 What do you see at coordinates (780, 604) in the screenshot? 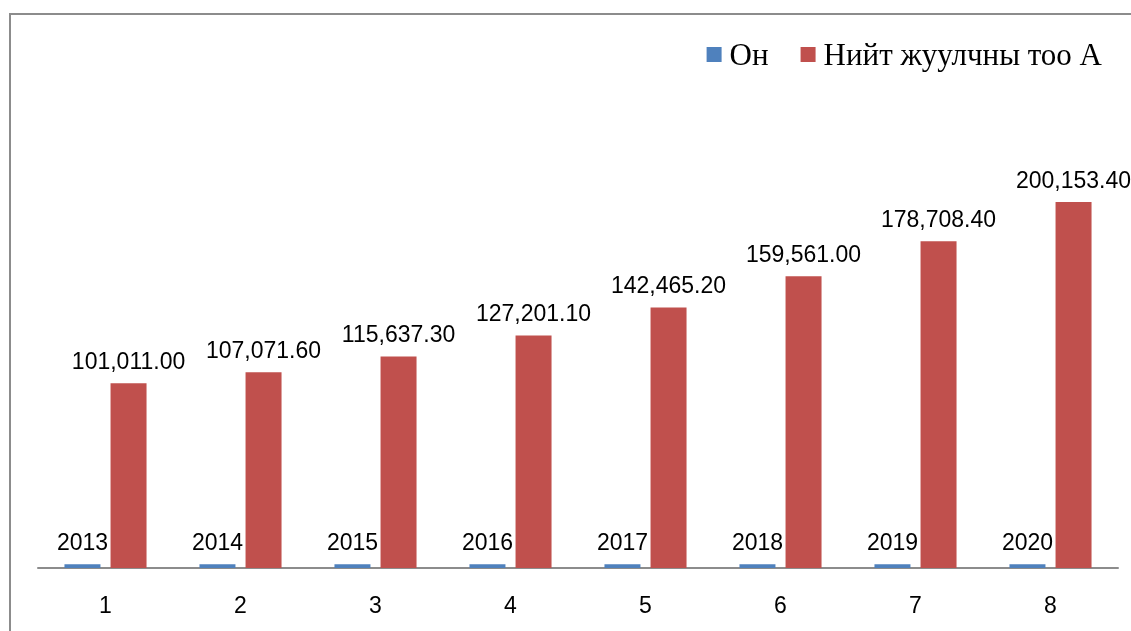
I see `x-tick-label: 6` at bounding box center [780, 604].